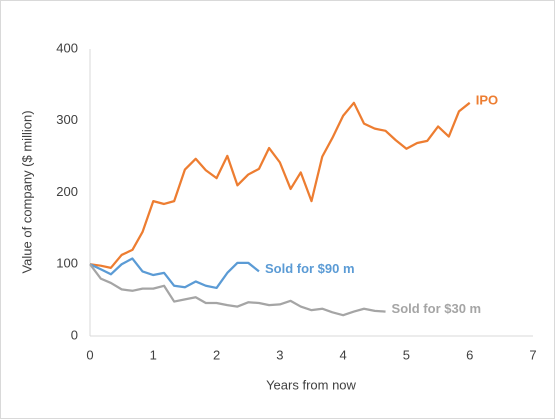  Describe the element at coordinates (406, 354) in the screenshot. I see `x-tick-label: 5` at that location.